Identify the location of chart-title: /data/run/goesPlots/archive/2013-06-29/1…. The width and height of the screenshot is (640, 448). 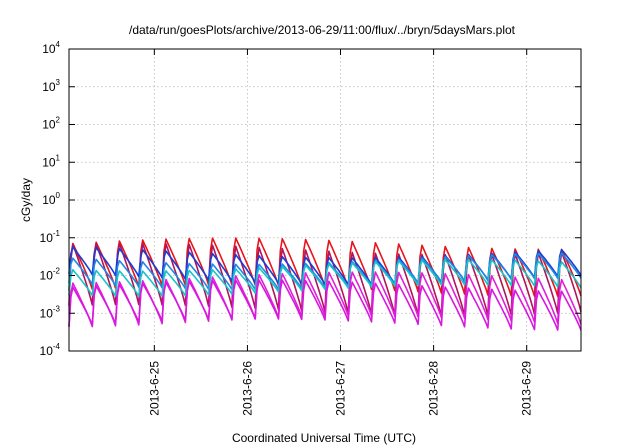
(322, 30).